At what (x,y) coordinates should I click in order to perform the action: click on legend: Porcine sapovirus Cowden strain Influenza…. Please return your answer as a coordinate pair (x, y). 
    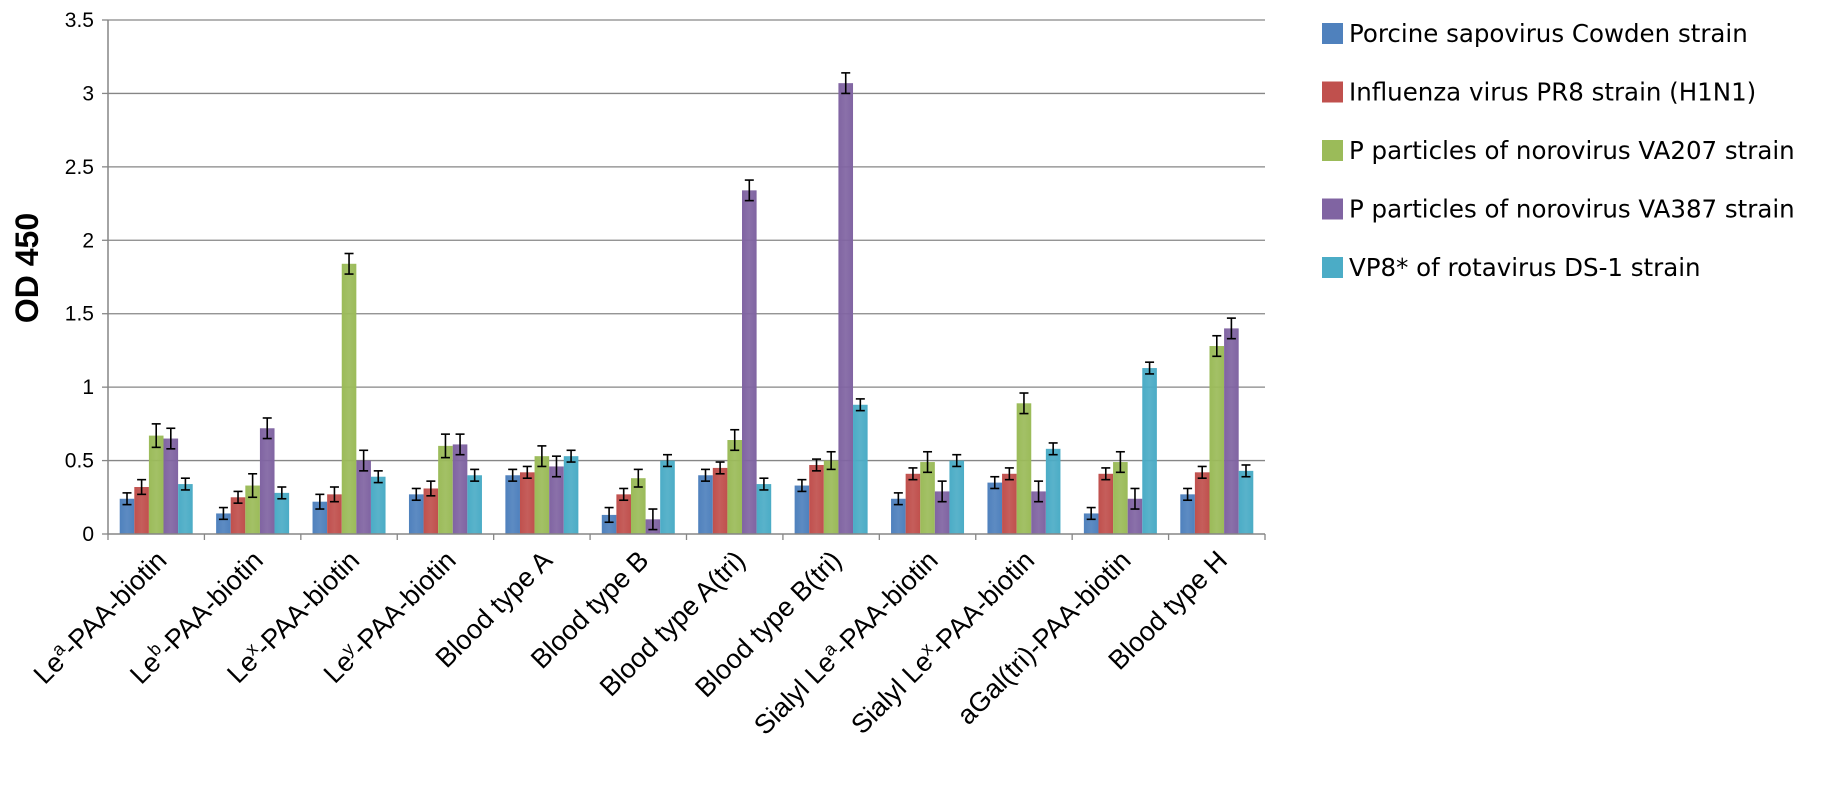
    Looking at the image, I should click on (1558, 150).